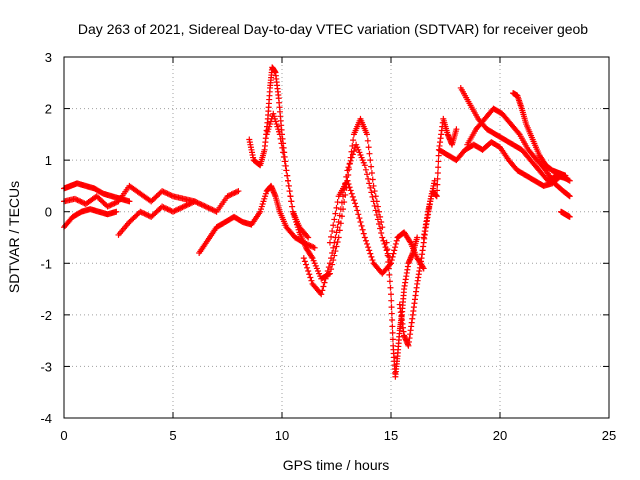 This screenshot has width=640, height=480. I want to click on x-tick-label: 25, so click(609, 435).